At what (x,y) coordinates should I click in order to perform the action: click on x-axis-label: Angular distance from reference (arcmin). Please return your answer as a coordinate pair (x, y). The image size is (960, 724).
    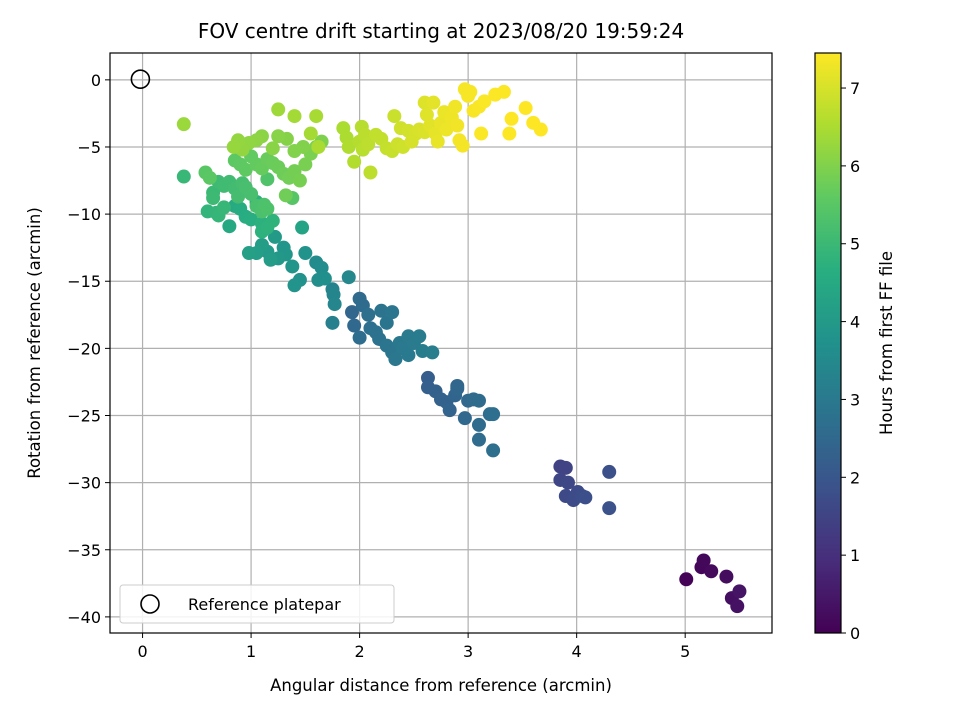
    Looking at the image, I should click on (441, 685).